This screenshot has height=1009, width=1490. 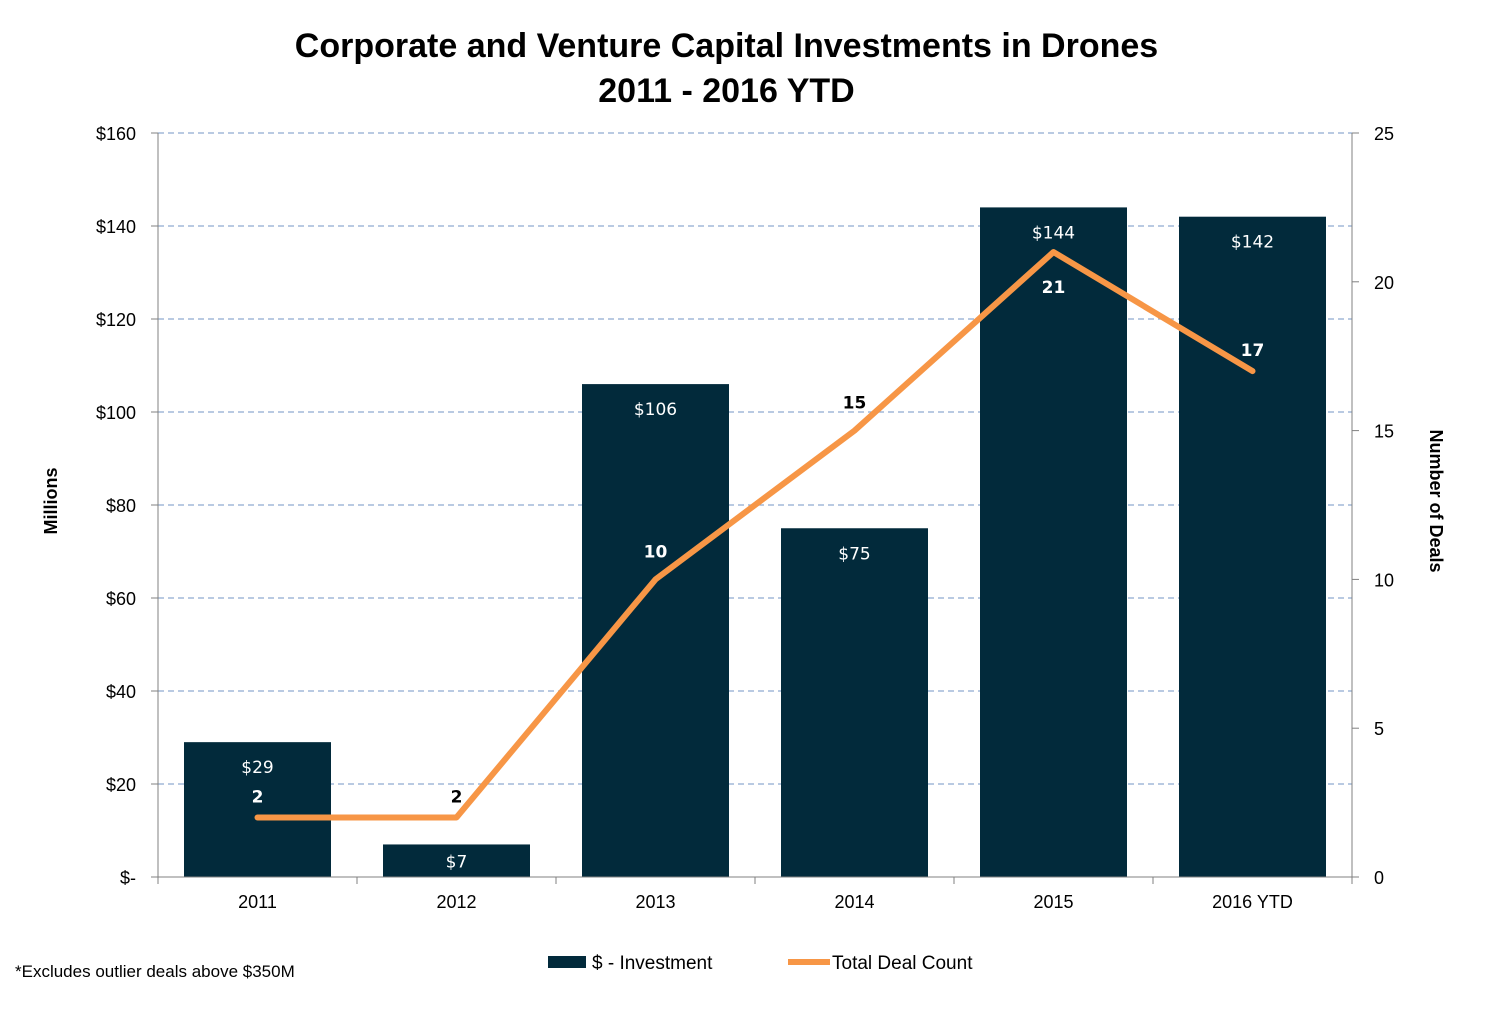 What do you see at coordinates (1384, 432) in the screenshot?
I see `y2-tick-label: 15` at bounding box center [1384, 432].